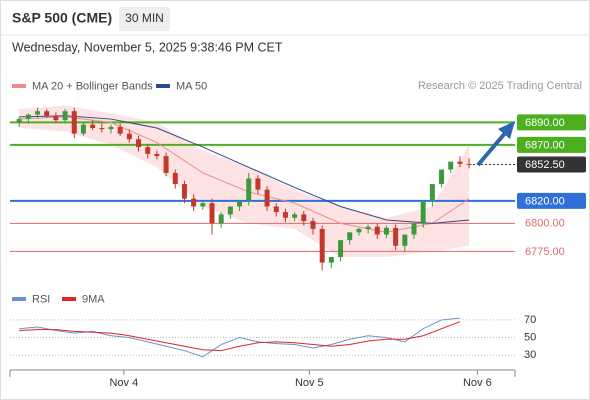 Image resolution: width=590 pixels, height=400 pixels. I want to click on y-tick-label: 50, so click(530, 337).